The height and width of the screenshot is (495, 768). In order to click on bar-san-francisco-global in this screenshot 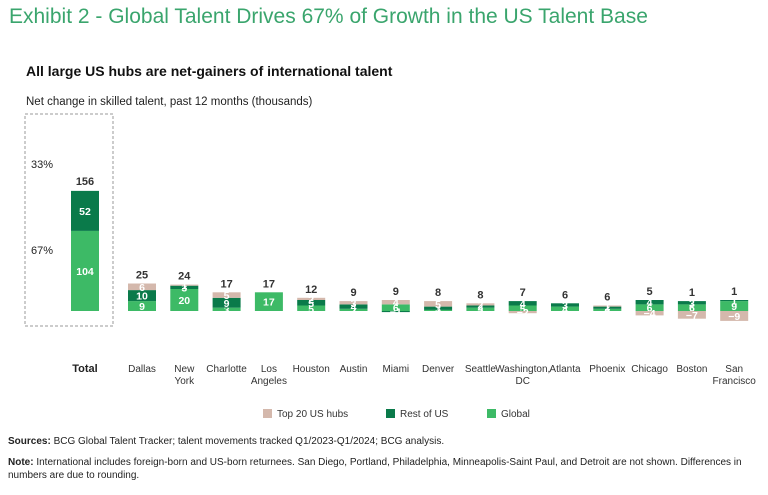, I will do `click(734, 306)`.